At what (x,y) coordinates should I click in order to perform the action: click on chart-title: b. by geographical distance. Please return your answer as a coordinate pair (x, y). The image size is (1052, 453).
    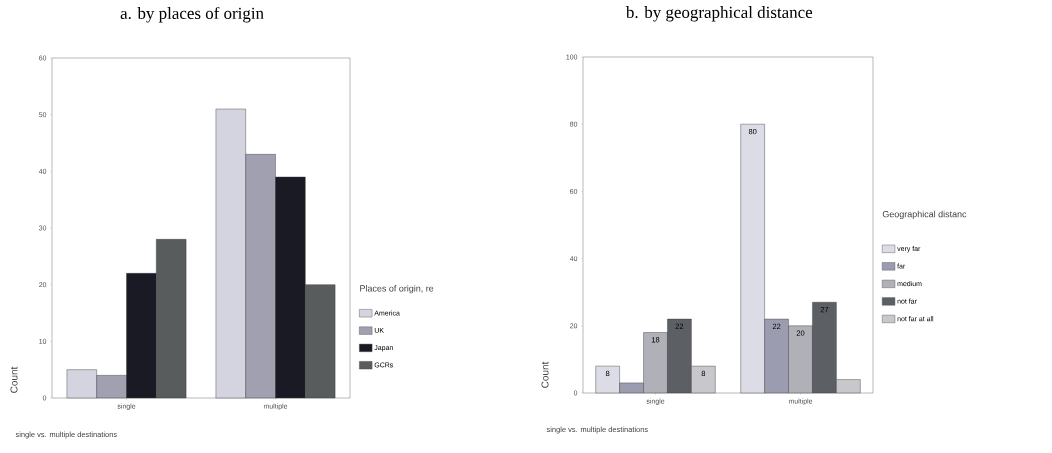
    Looking at the image, I should click on (719, 14).